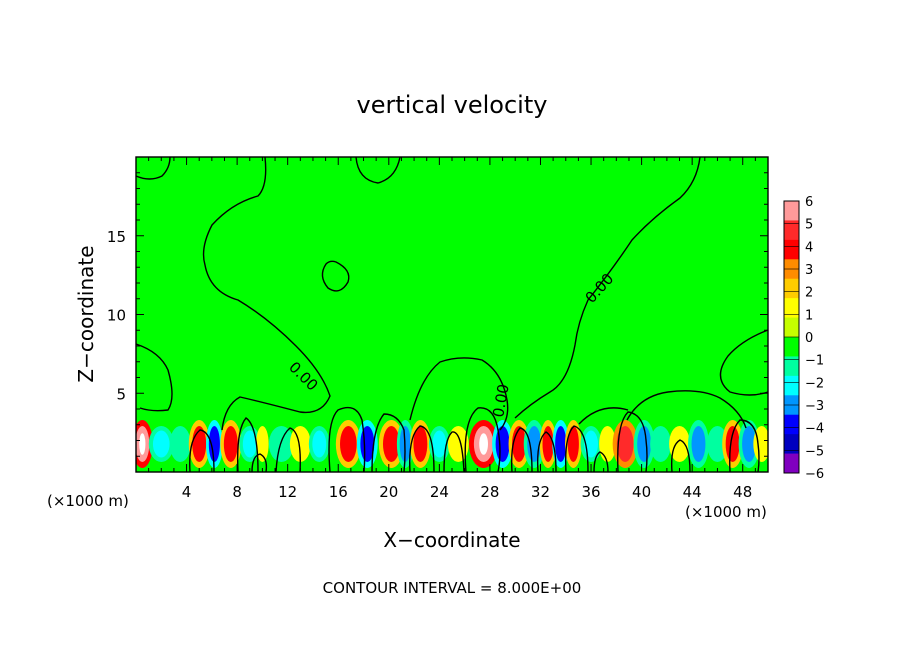 The height and width of the screenshot is (654, 904). I want to click on contour-cell-c, so click(288, 449).